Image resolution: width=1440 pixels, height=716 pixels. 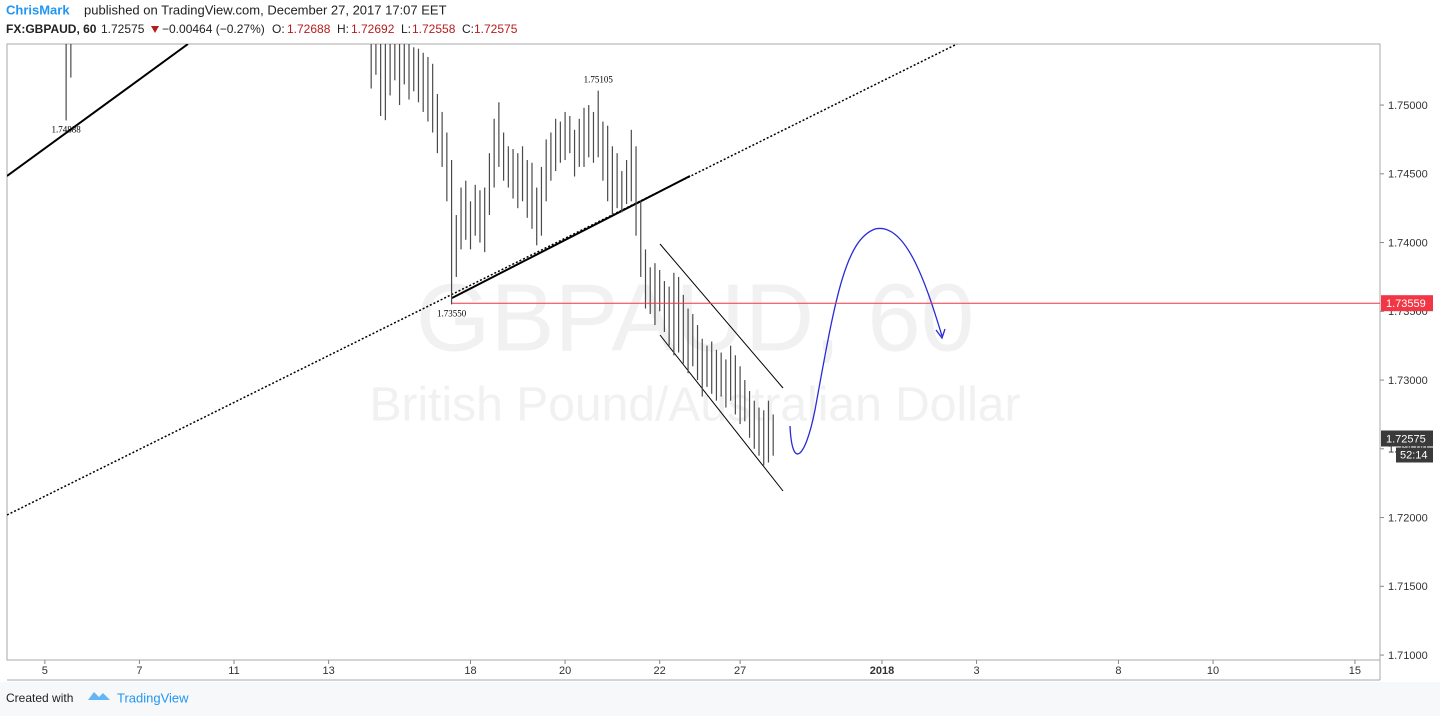 I want to click on projection-curve, so click(x=866, y=341).